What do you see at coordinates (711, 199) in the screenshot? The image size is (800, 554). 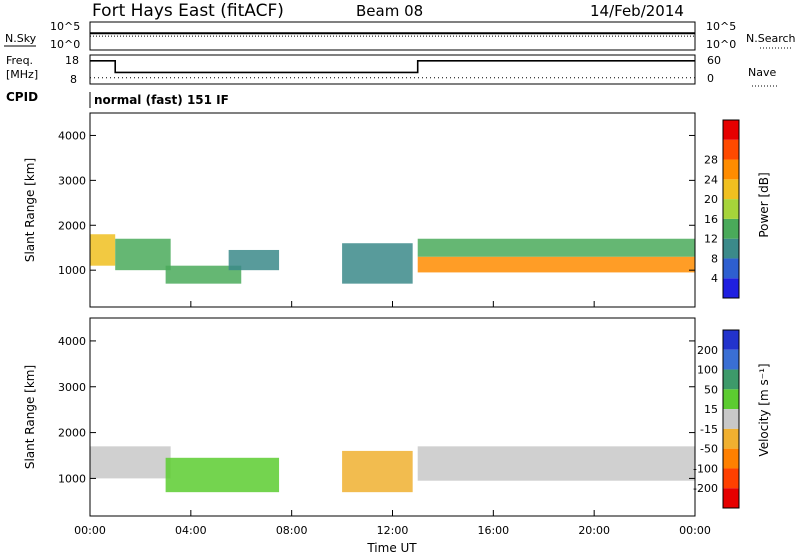 I see `colorbar-tick-label: 20` at bounding box center [711, 199].